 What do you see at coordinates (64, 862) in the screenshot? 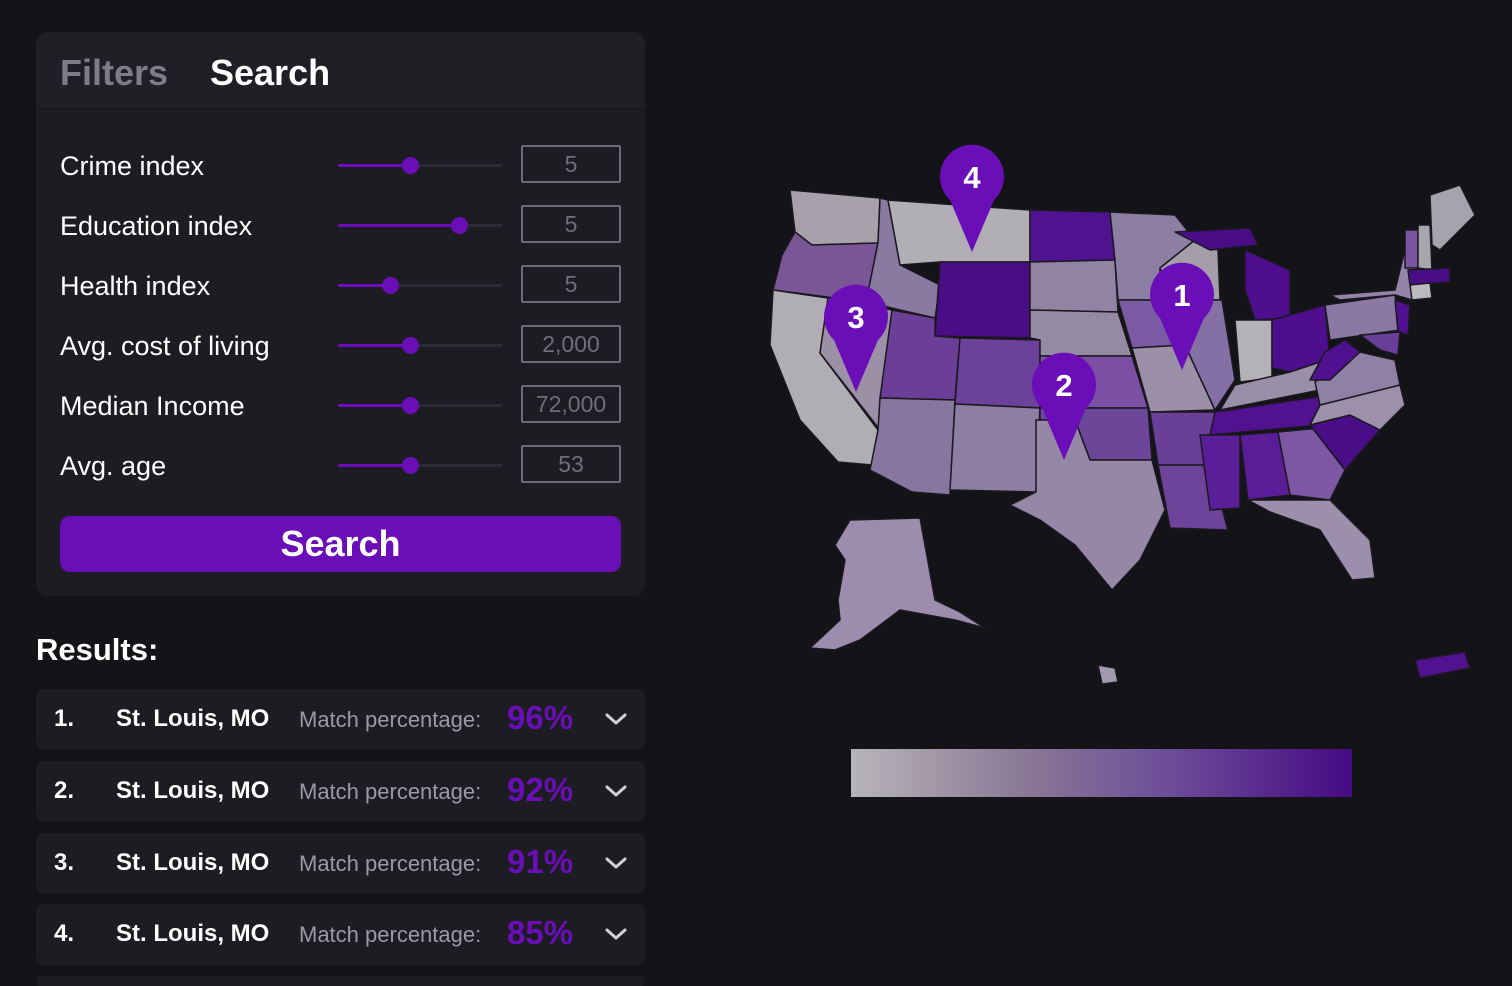
I see `result-rank: 3.` at bounding box center [64, 862].